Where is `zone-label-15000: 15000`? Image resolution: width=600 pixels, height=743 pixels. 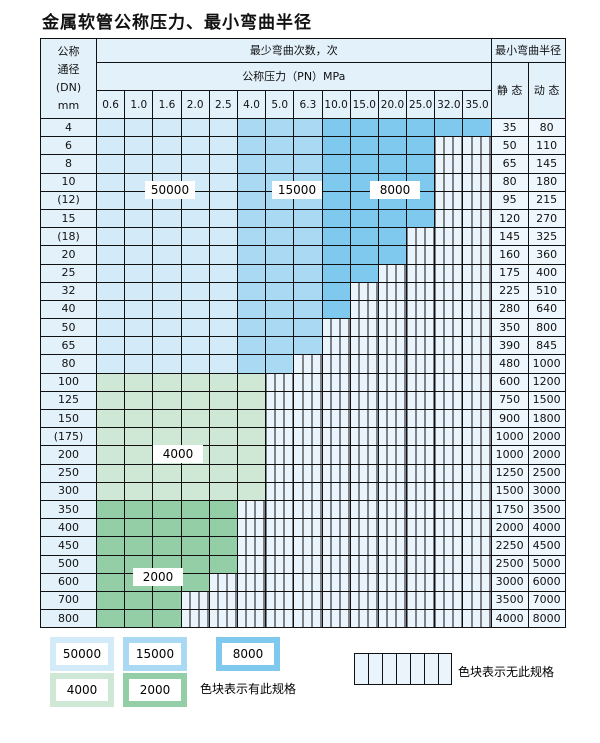 zone-label-15000: 15000 is located at coordinates (297, 190).